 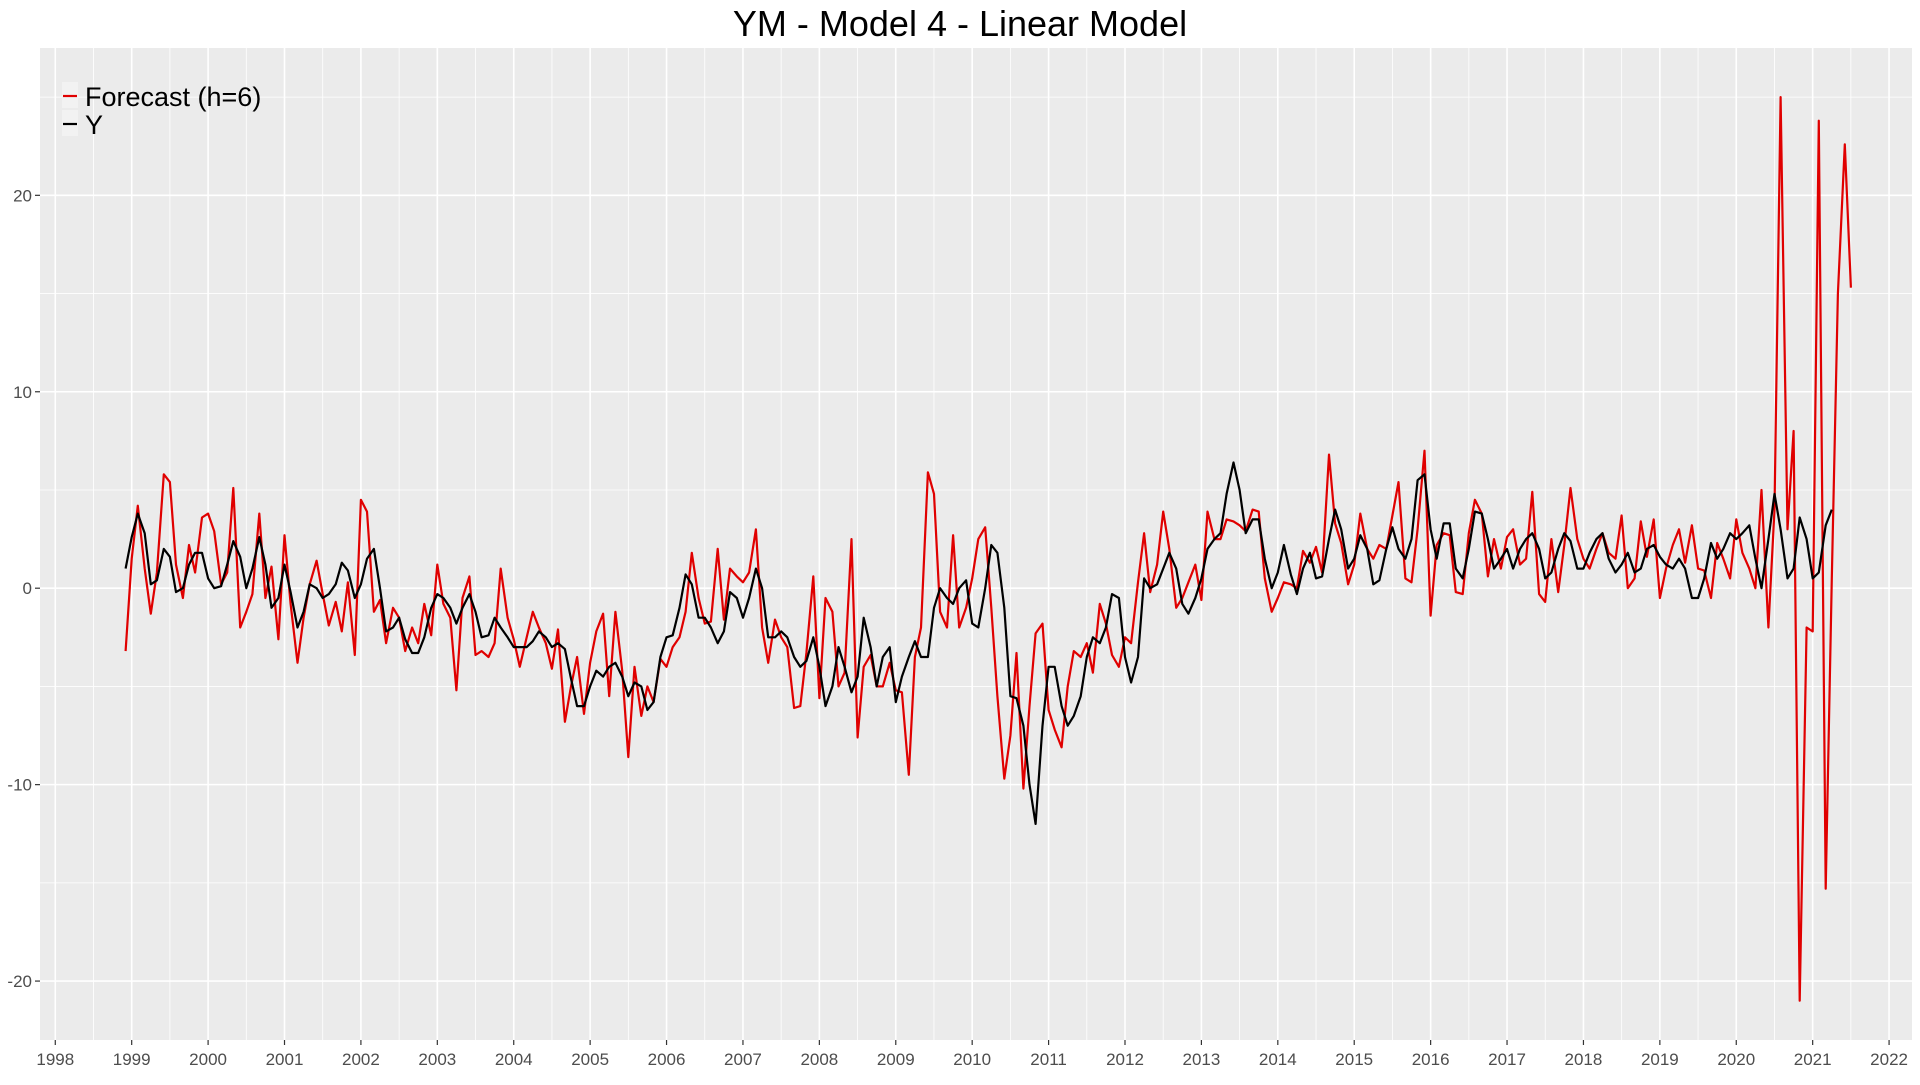 What do you see at coordinates (19, 981) in the screenshot?
I see `y-tick-label: -20` at bounding box center [19, 981].